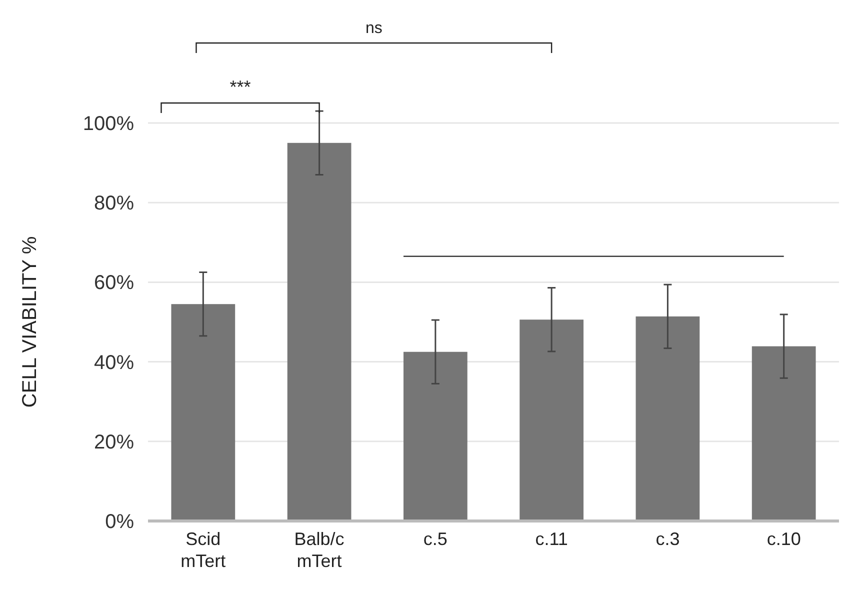 The image size is (851, 589). I want to click on y-tick-label: 40%, so click(114, 363).